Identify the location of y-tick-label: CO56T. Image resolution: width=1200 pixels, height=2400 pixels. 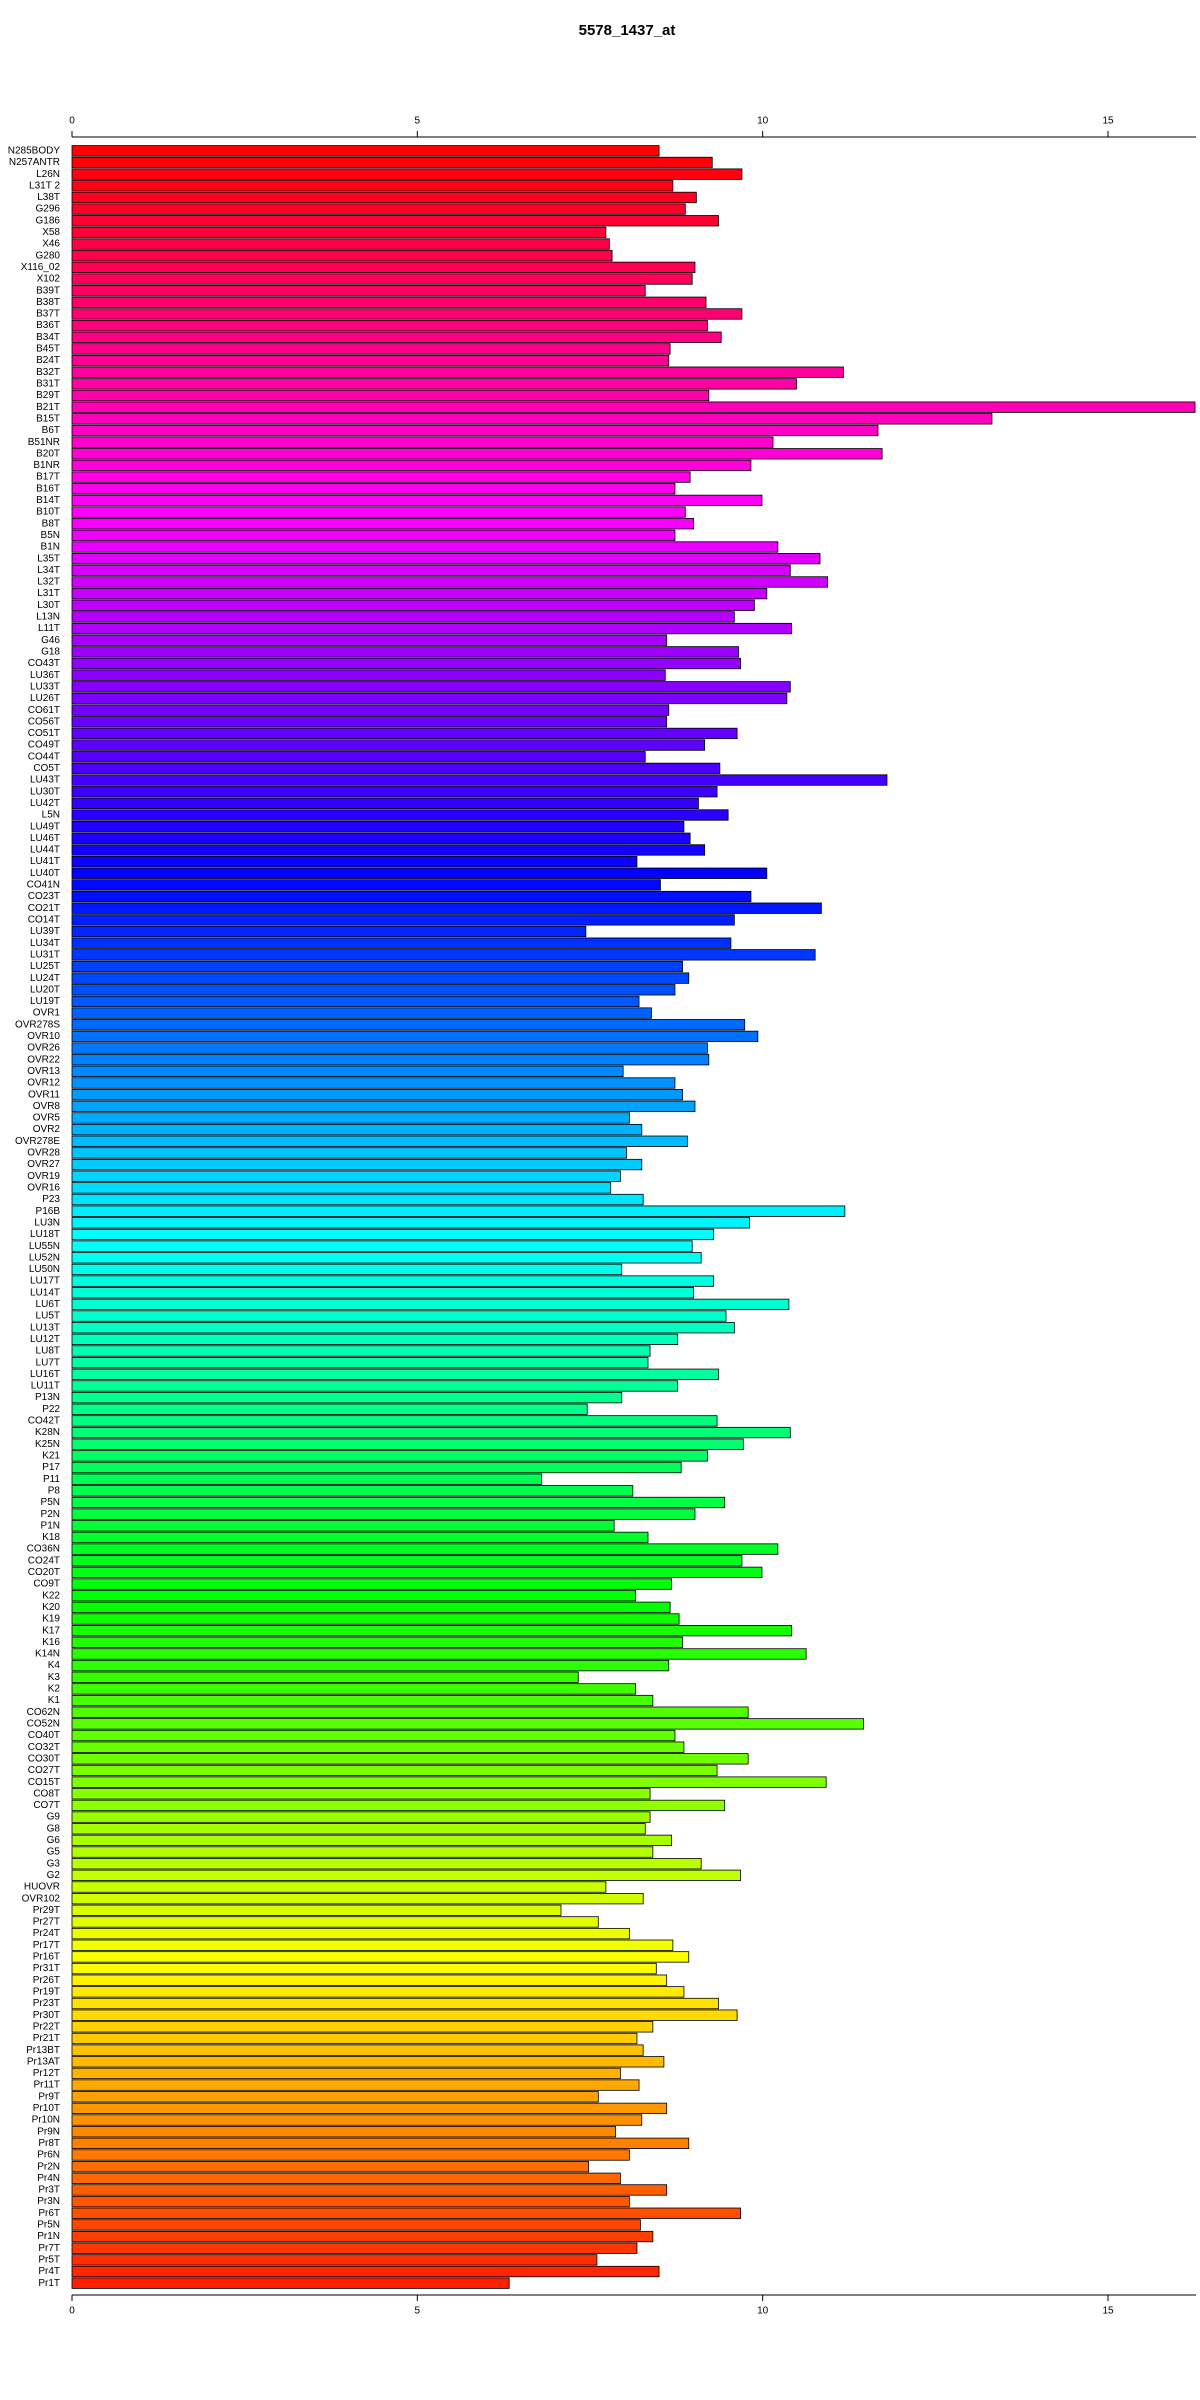
(44, 721).